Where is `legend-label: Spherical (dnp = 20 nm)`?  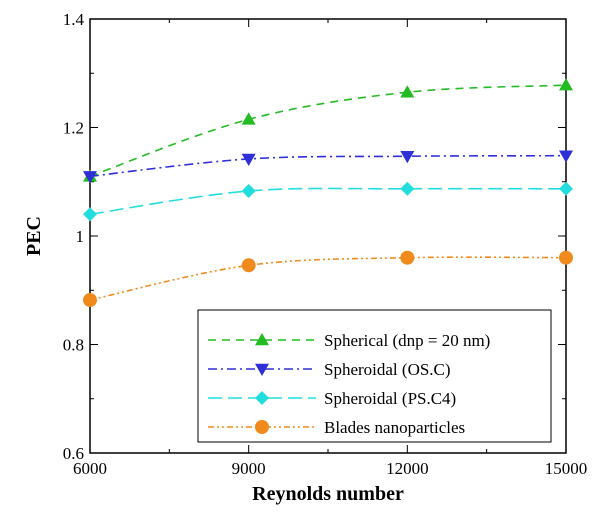 legend-label: Spherical (dnp = 20 nm) is located at coordinates (407, 340).